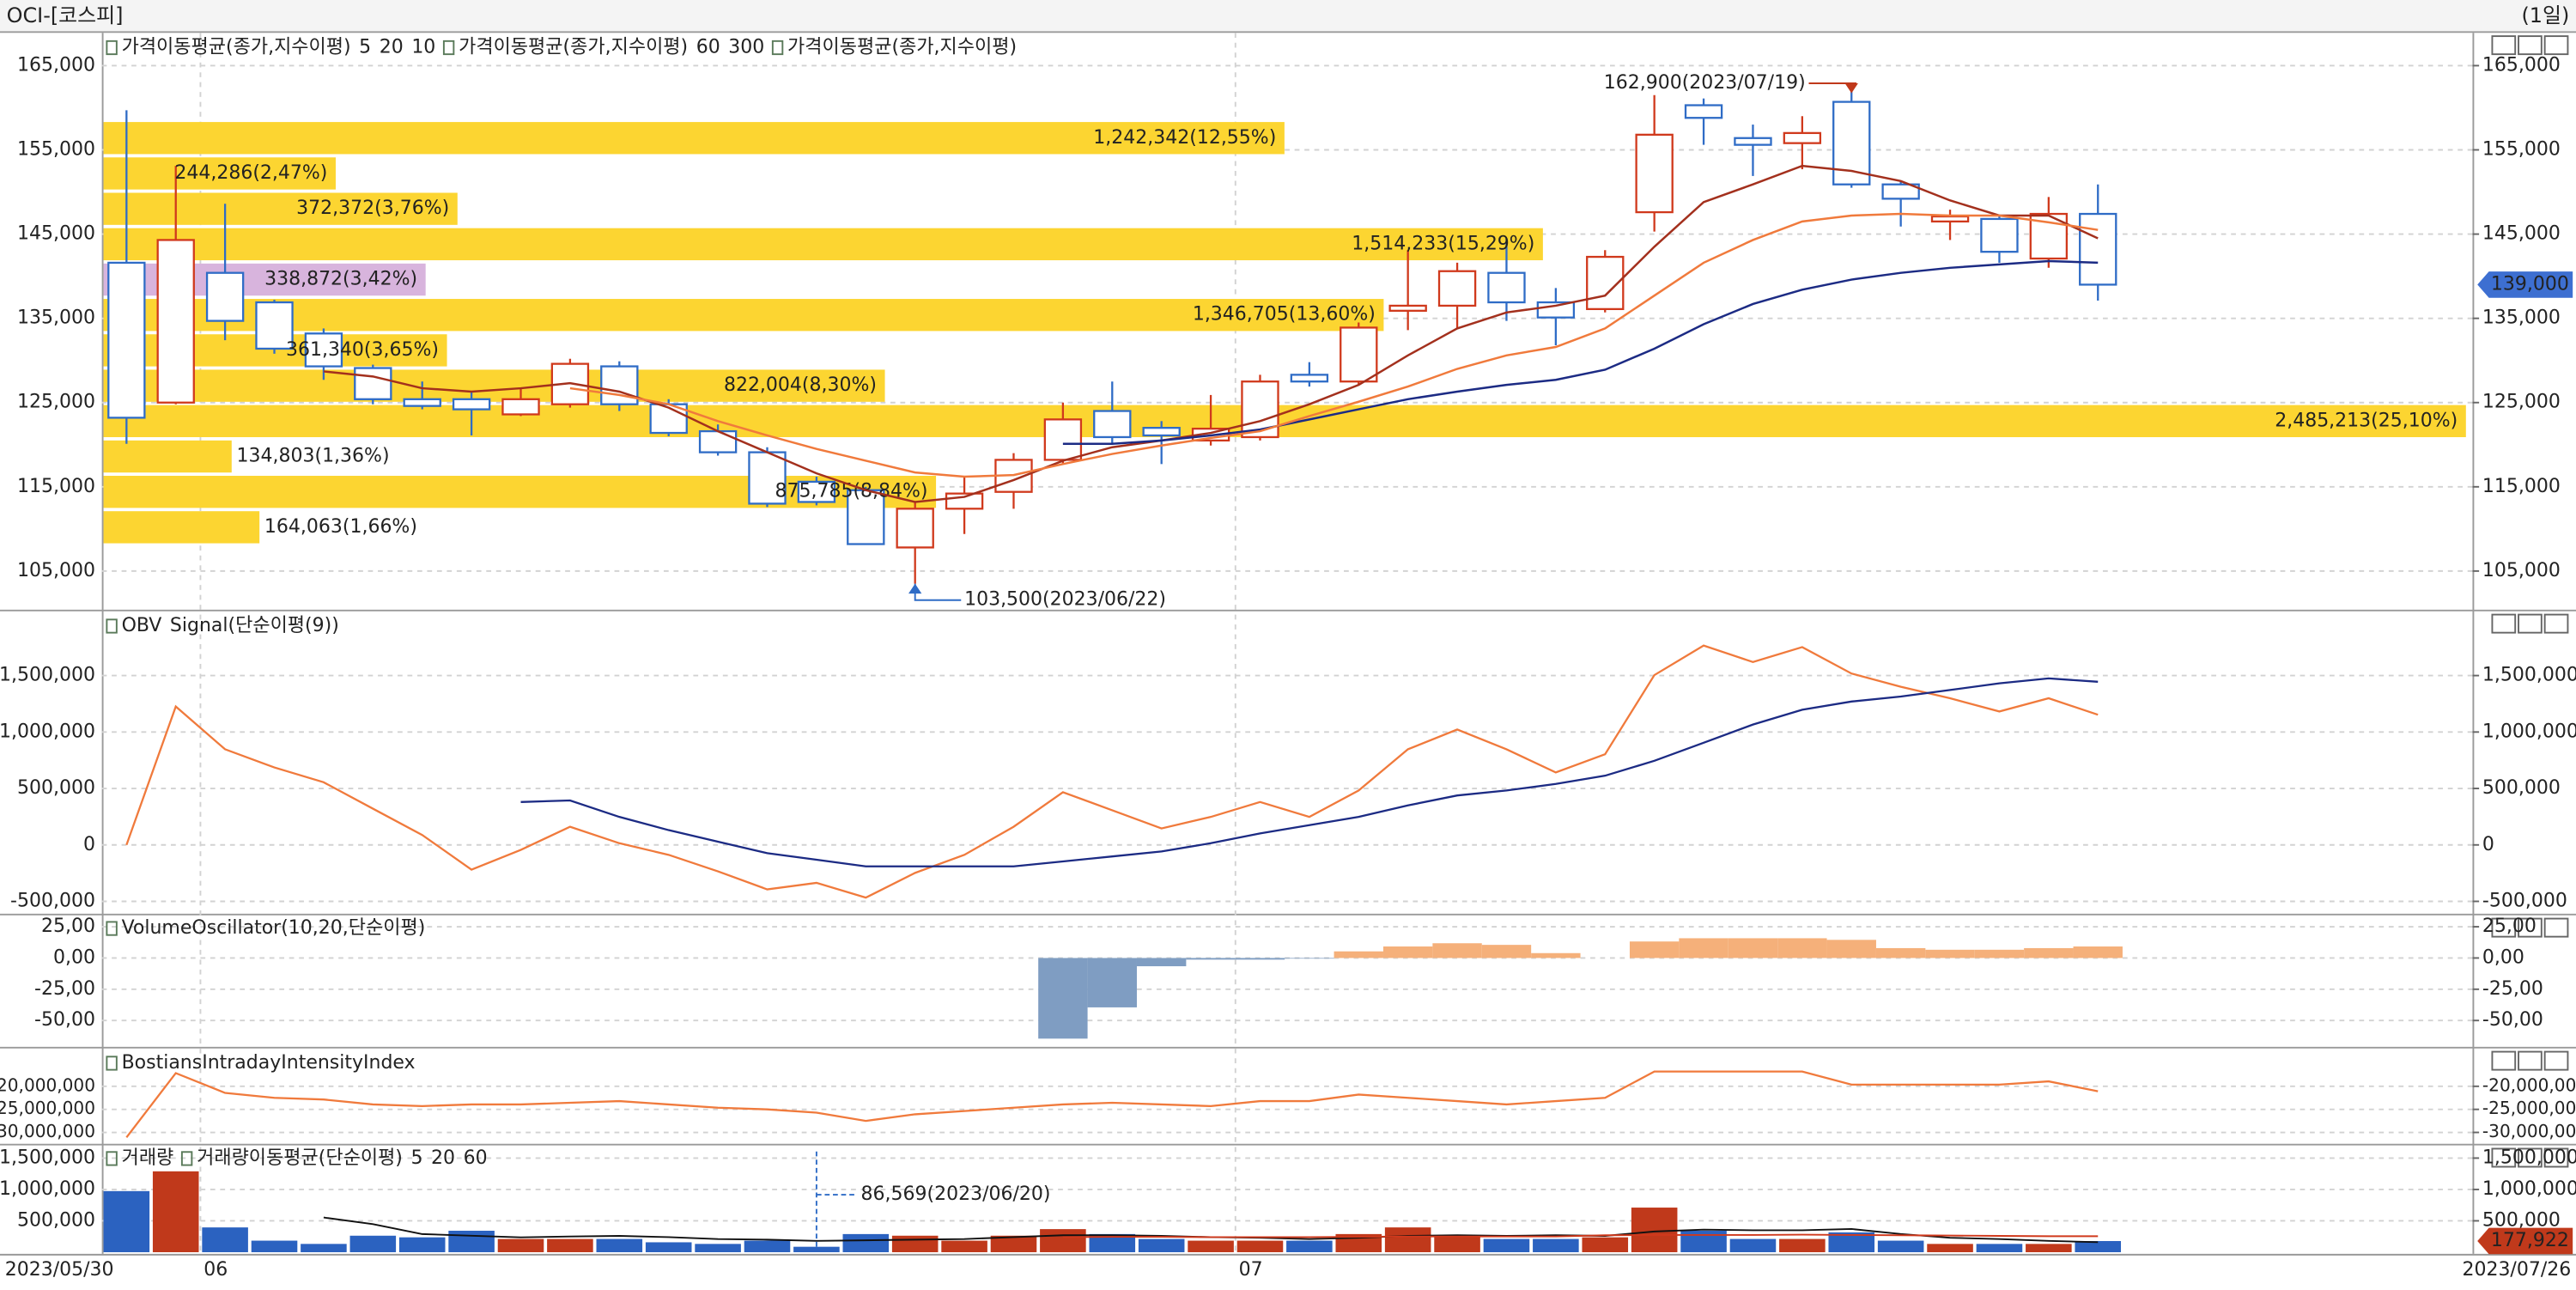 The height and width of the screenshot is (1290, 2576). Describe the element at coordinates (1284, 315) in the screenshot. I see `volume-profile-label: 1,346,705(13,60%)` at that location.